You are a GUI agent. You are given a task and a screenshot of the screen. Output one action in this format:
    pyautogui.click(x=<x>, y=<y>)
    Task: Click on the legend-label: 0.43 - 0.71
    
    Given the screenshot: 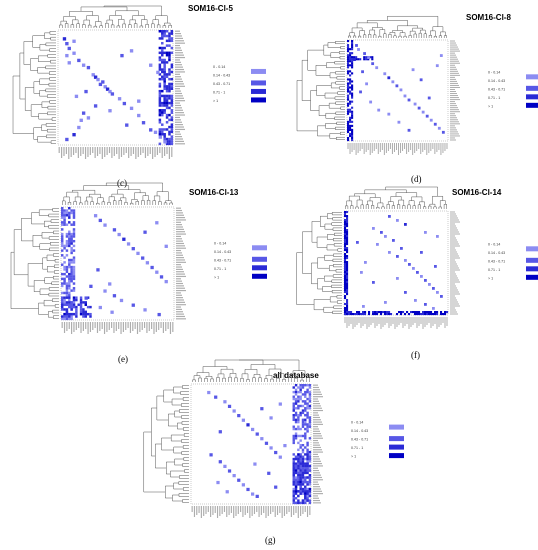 What is the action you would take?
    pyautogui.click(x=359, y=440)
    